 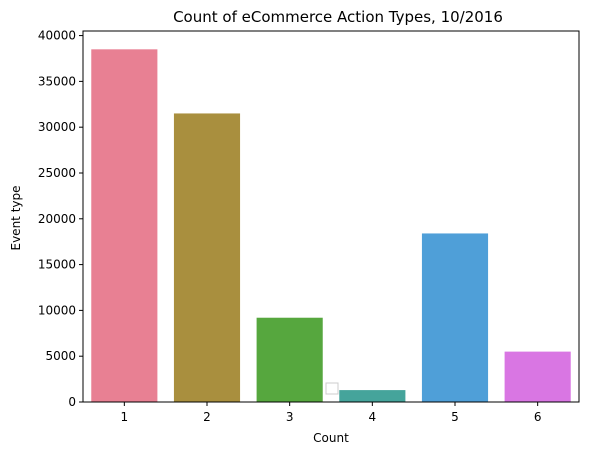 What do you see at coordinates (125, 417) in the screenshot?
I see `x-tick-label: 1` at bounding box center [125, 417].